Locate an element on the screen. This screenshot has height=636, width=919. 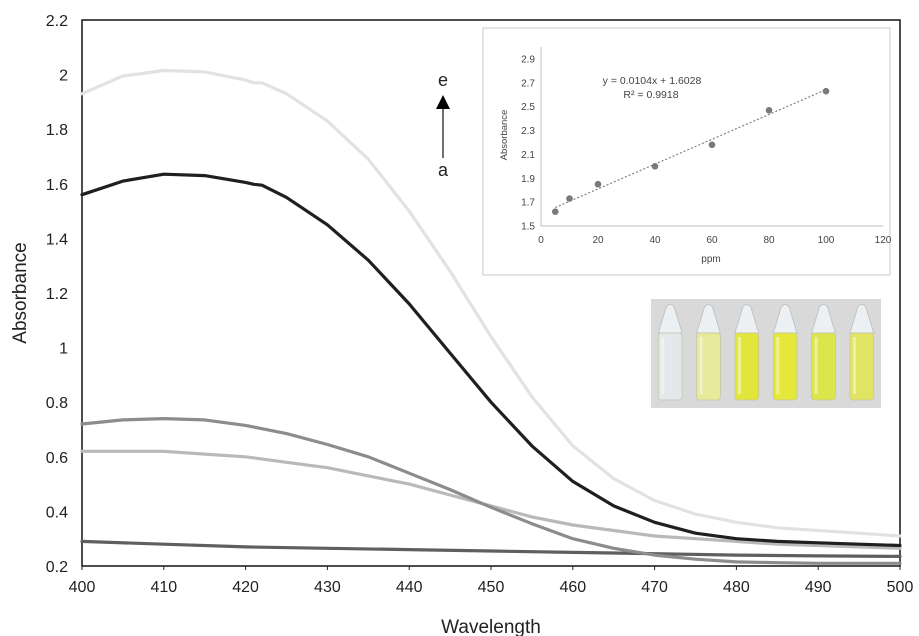
inset-y-tick-label: 2.9 is located at coordinates (528, 59).